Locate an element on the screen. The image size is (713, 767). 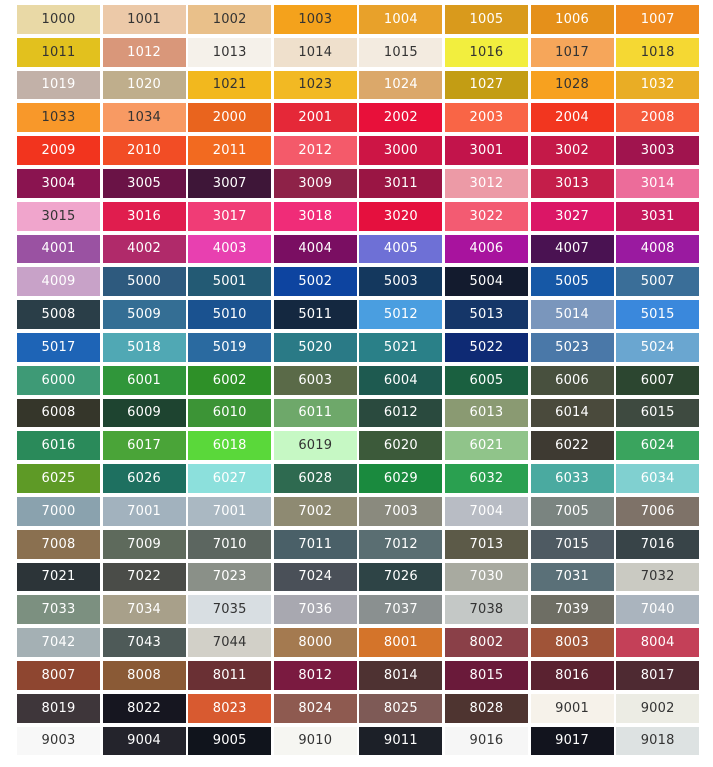
color-swatch-3017: 3017 is located at coordinates (230, 216).